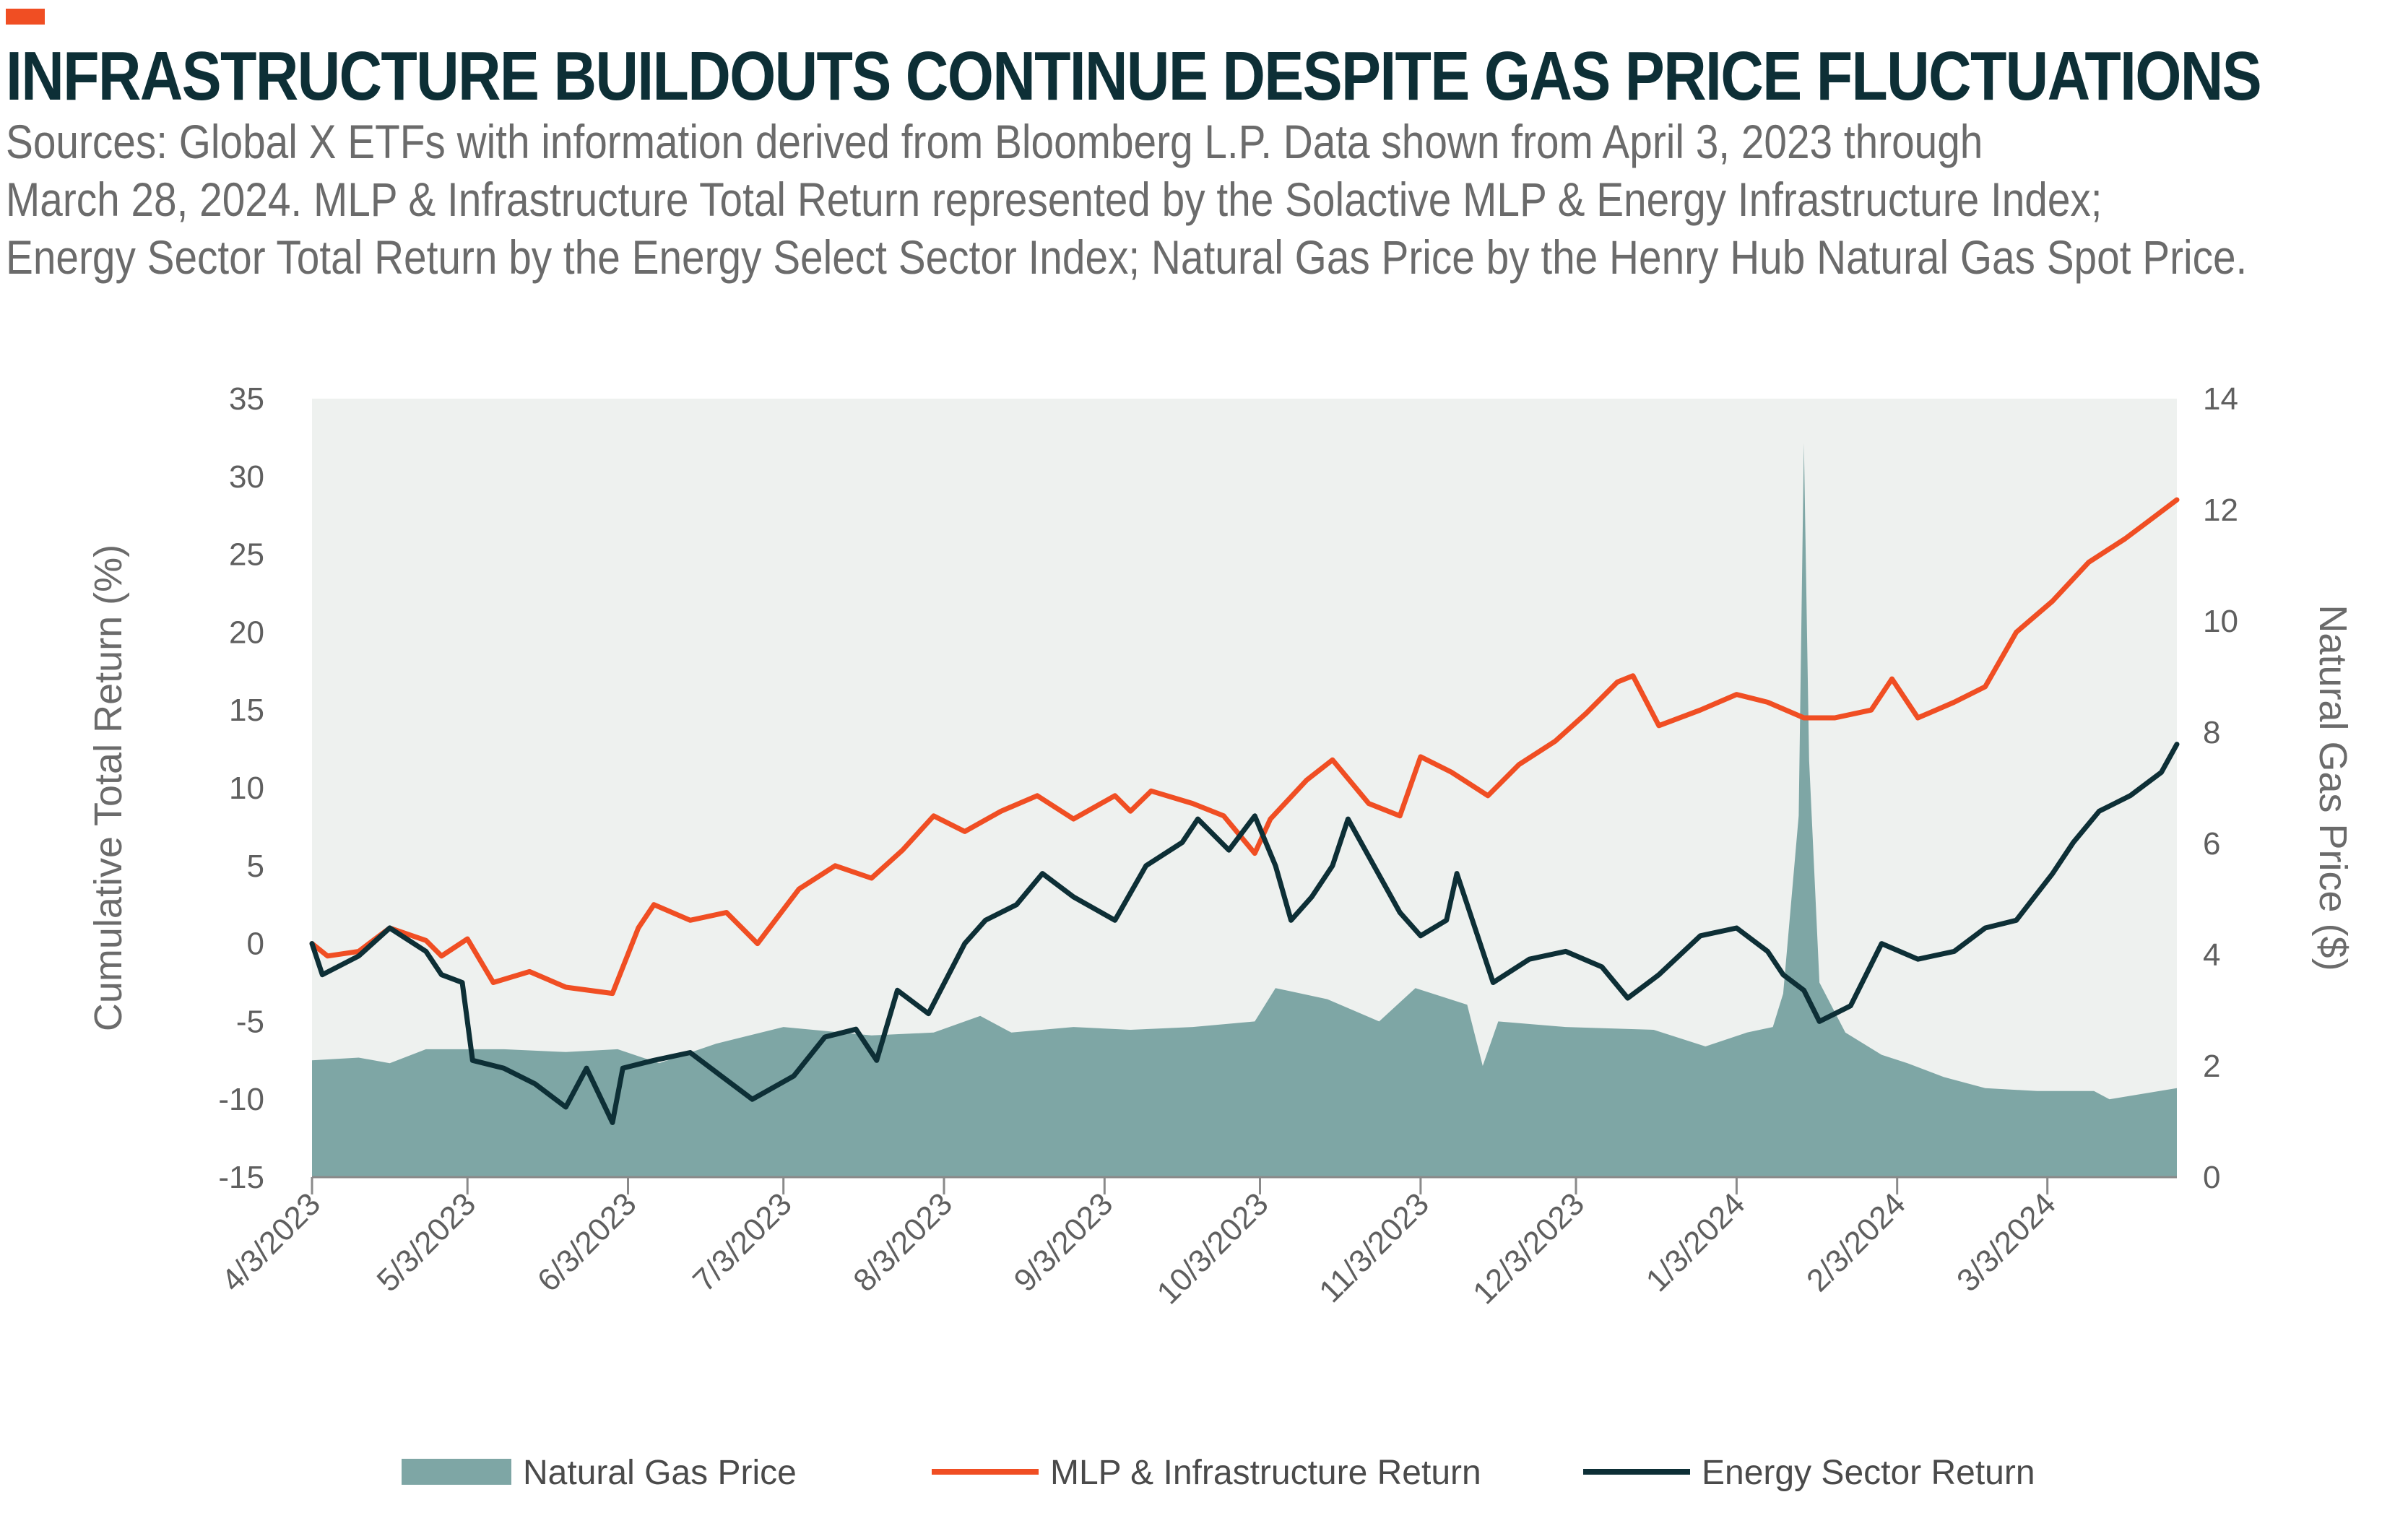 This screenshot has height=1531, width=2408. I want to click on y-axis-left: 35 30 25 20 15 10 5 0 -5 -10 -15, so click(241, 788).